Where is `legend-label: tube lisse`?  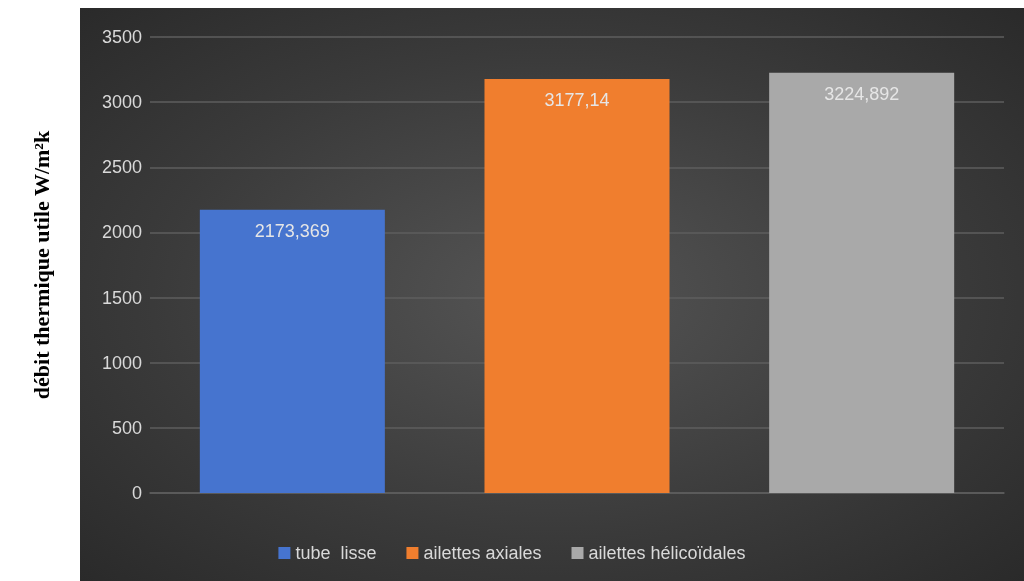
legend-label: tube lisse is located at coordinates (336, 553).